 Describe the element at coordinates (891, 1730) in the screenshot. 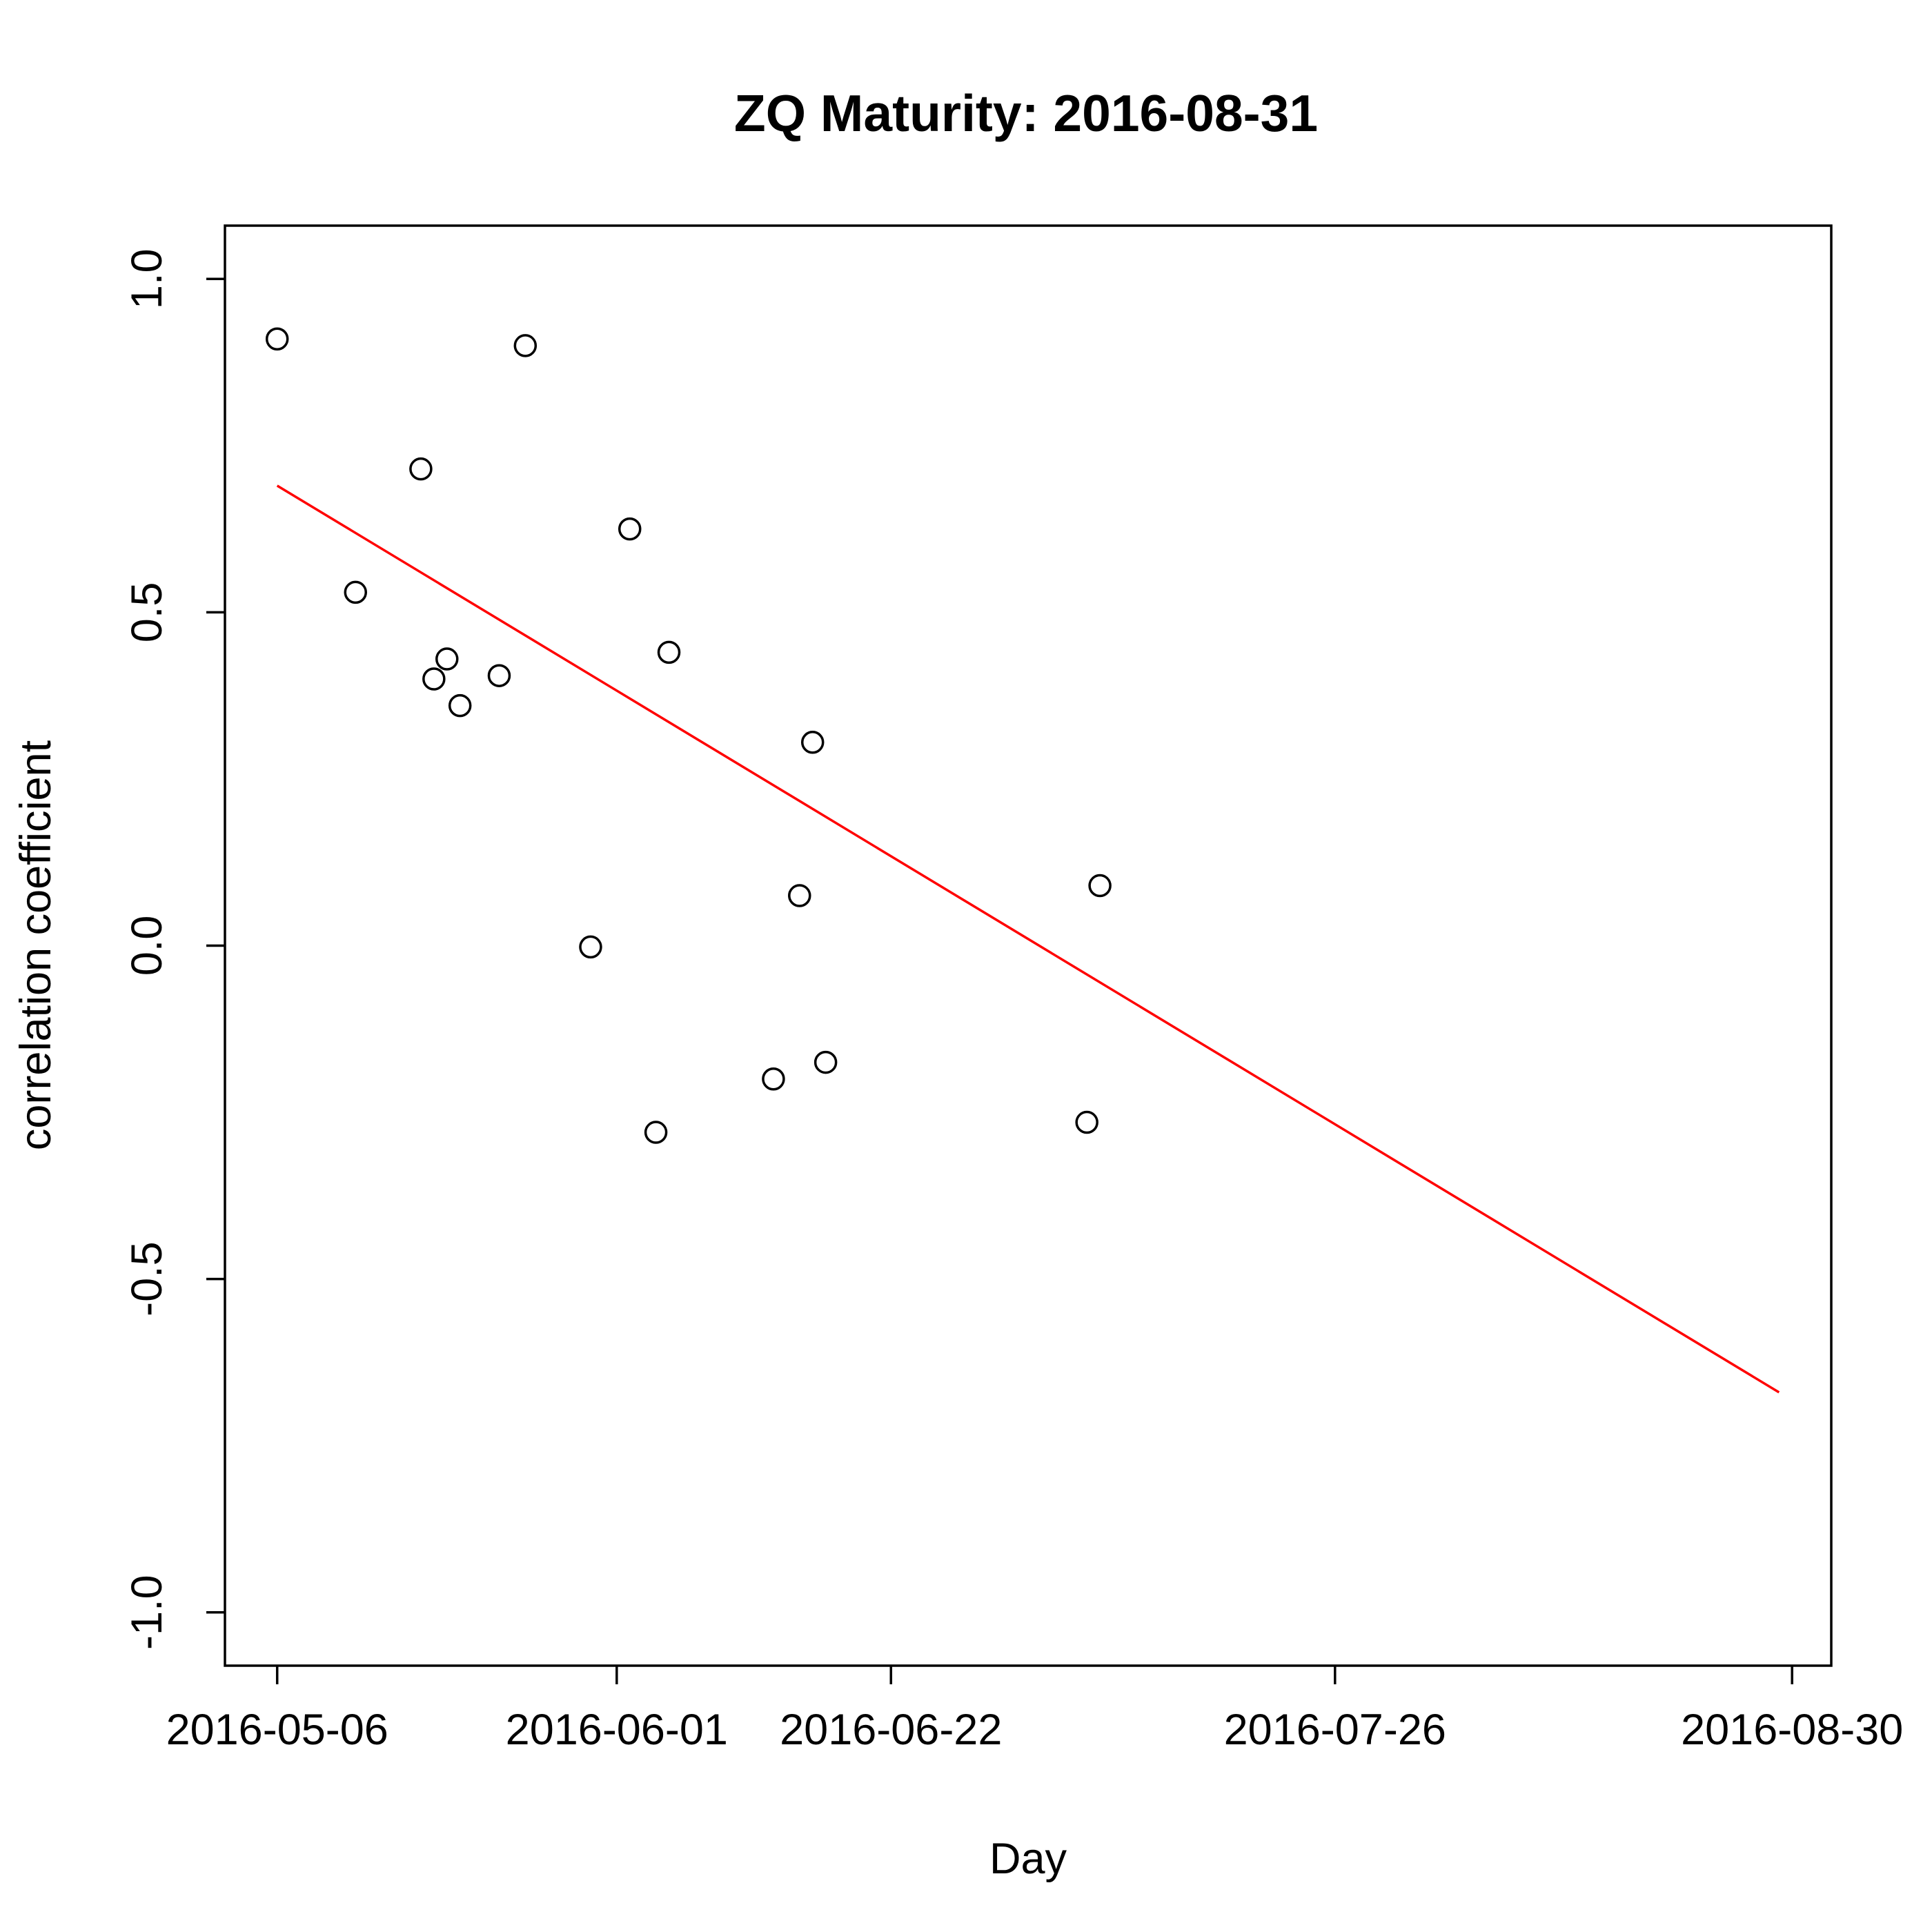

I see `x-tick-label-2: 2016-06-22` at that location.